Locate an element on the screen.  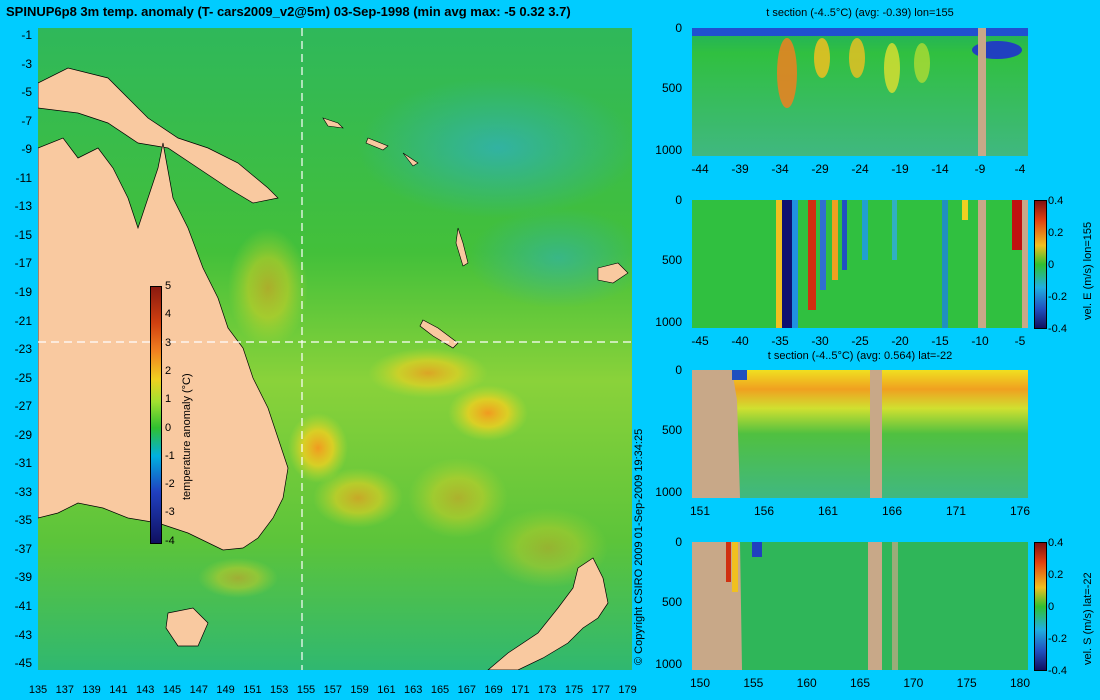
lat-tick-label: -41 is located at coordinates (23, 606).